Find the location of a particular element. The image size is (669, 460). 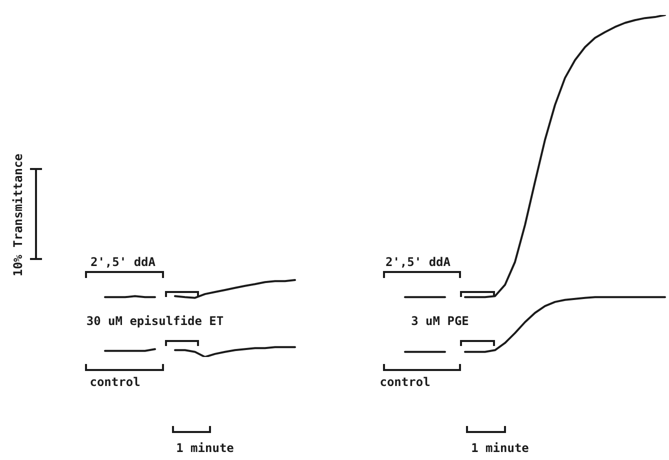

text: 10% Transmittance is located at coordinates (18, 215).